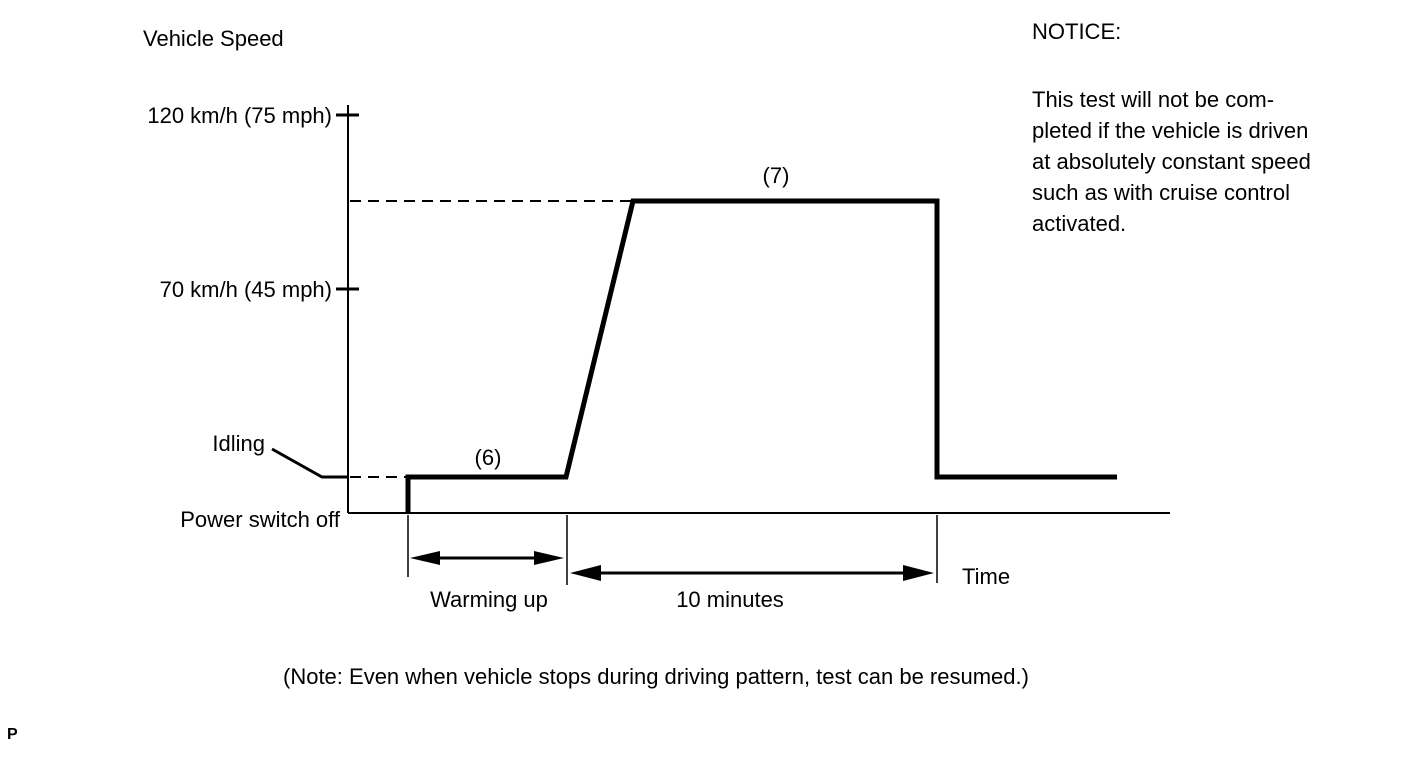 Image resolution: width=1424 pixels, height=759 pixels. What do you see at coordinates (986, 576) in the screenshot?
I see `time-axis-label: Time` at bounding box center [986, 576].